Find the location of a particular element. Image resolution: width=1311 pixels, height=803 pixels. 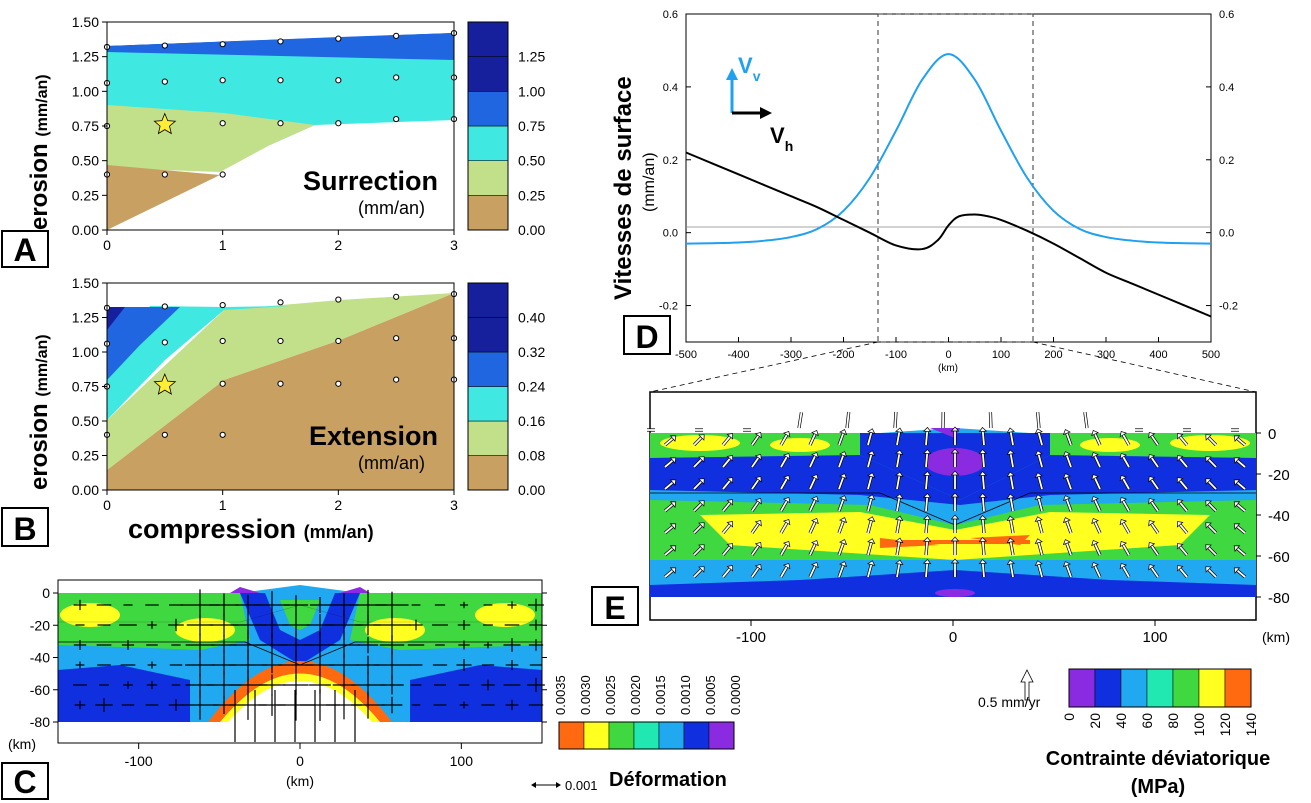

colorbar-frame is located at coordinates (646, 735).